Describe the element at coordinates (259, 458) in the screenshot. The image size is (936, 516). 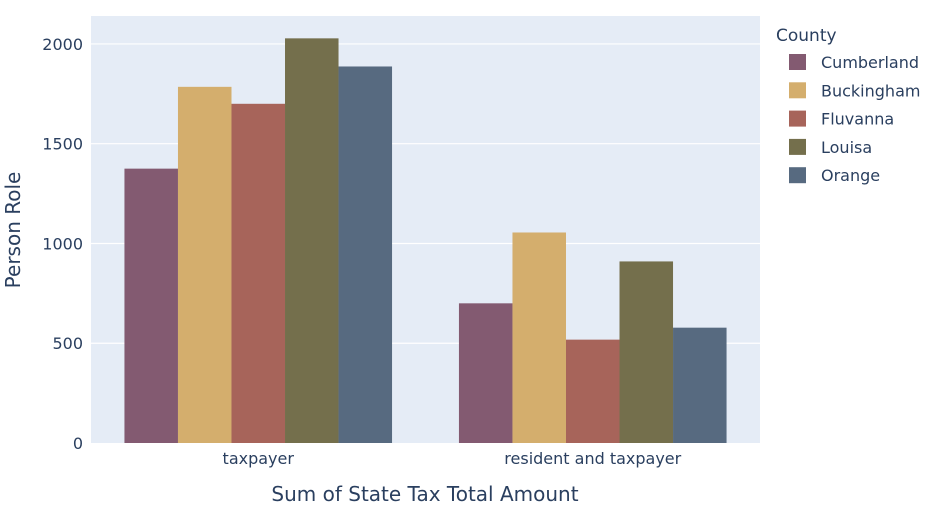
I see `x-tick-label: taxpayer` at that location.